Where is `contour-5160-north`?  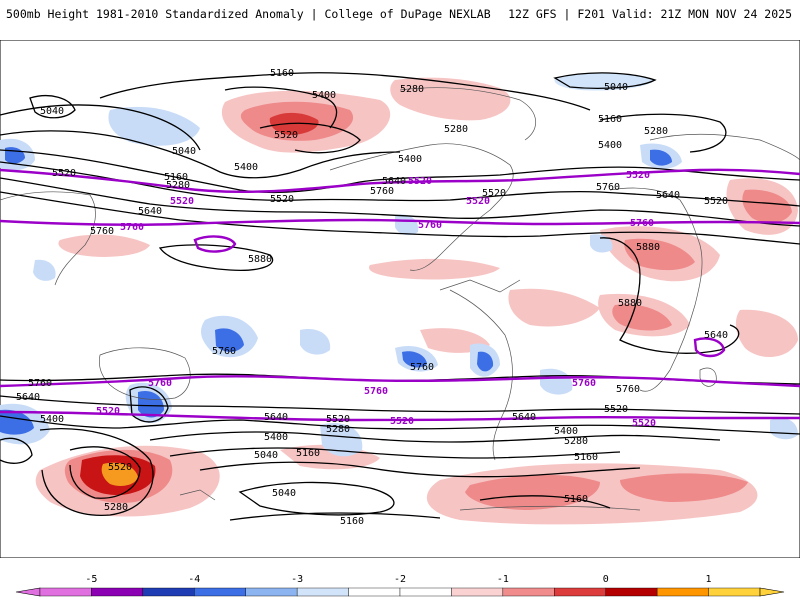 contour-5160-north is located at coordinates (345, 91).